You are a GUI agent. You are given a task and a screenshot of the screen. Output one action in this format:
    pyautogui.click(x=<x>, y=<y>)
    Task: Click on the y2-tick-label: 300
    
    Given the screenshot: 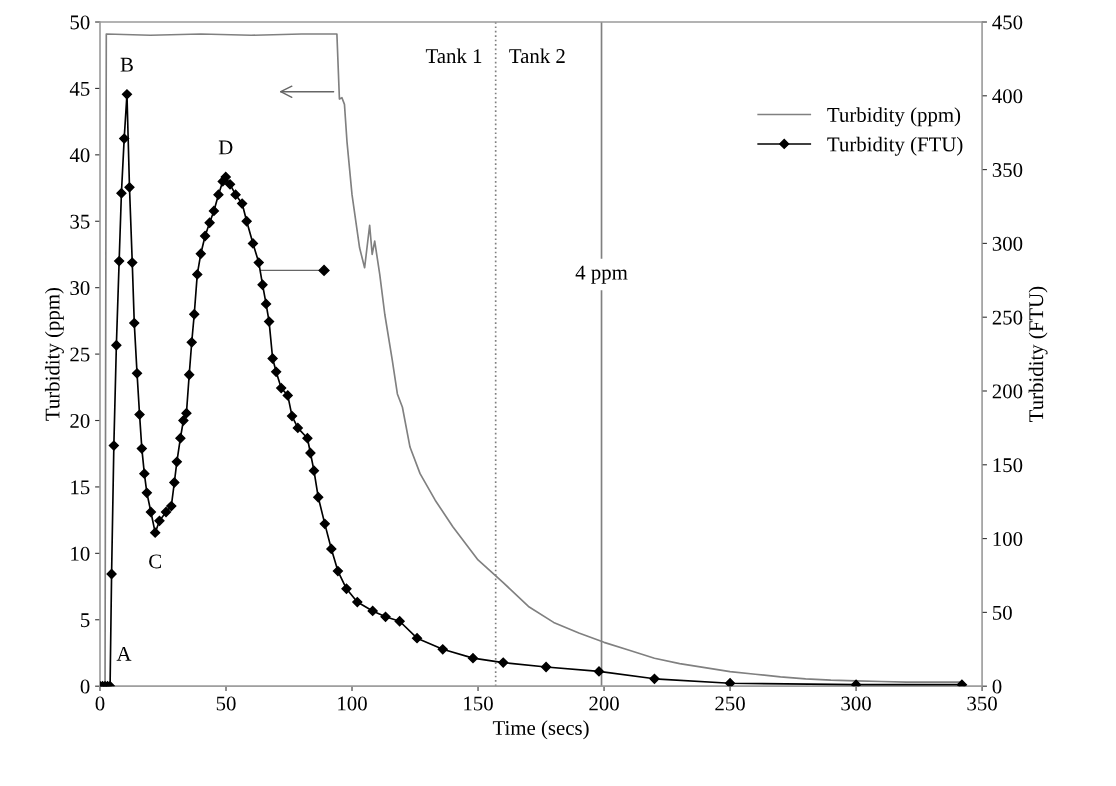 What is the action you would take?
    pyautogui.click(x=1007, y=243)
    